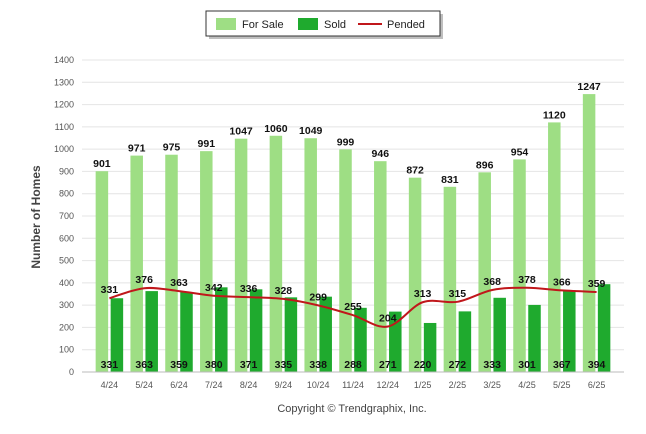 Image resolution: width=646 pixels, height=434 pixels. What do you see at coordinates (554, 115) in the screenshot?
I see `for-sale-label: 1120` at bounding box center [554, 115].